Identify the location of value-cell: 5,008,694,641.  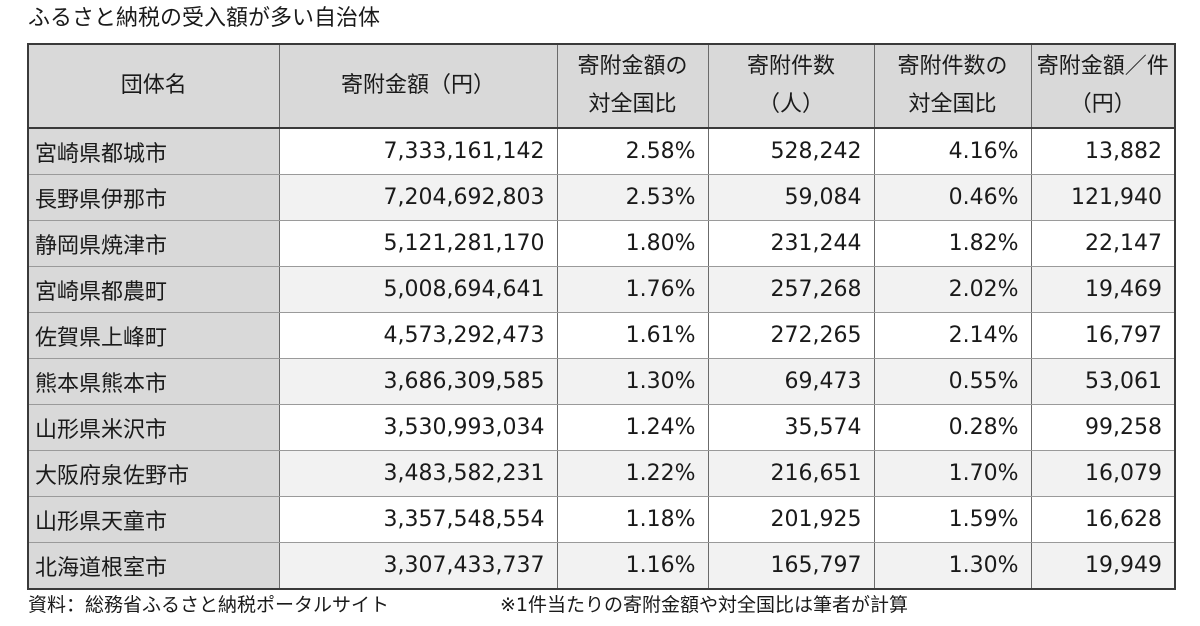
(418, 289).